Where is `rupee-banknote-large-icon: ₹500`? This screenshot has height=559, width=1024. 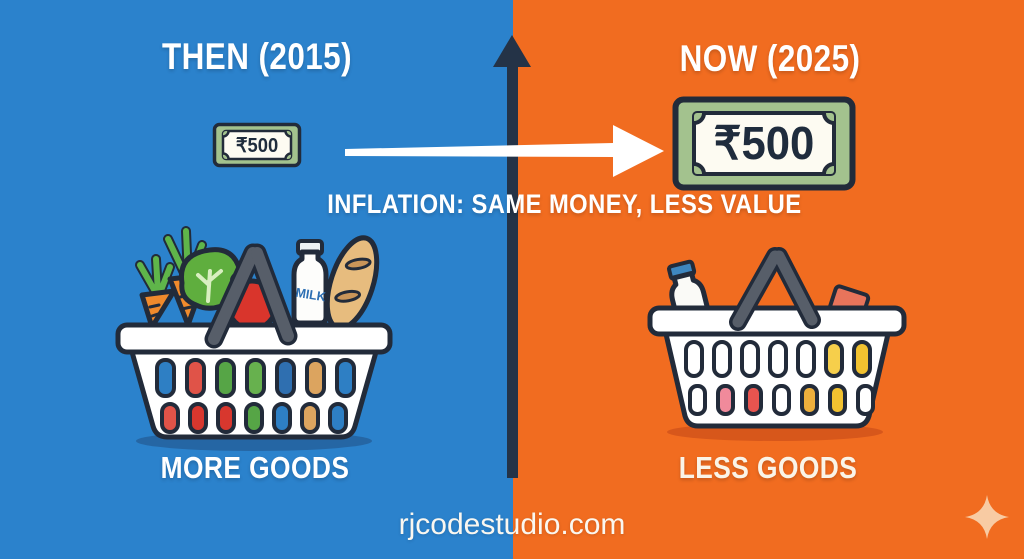
rupee-banknote-large-icon: ₹500 is located at coordinates (764, 143).